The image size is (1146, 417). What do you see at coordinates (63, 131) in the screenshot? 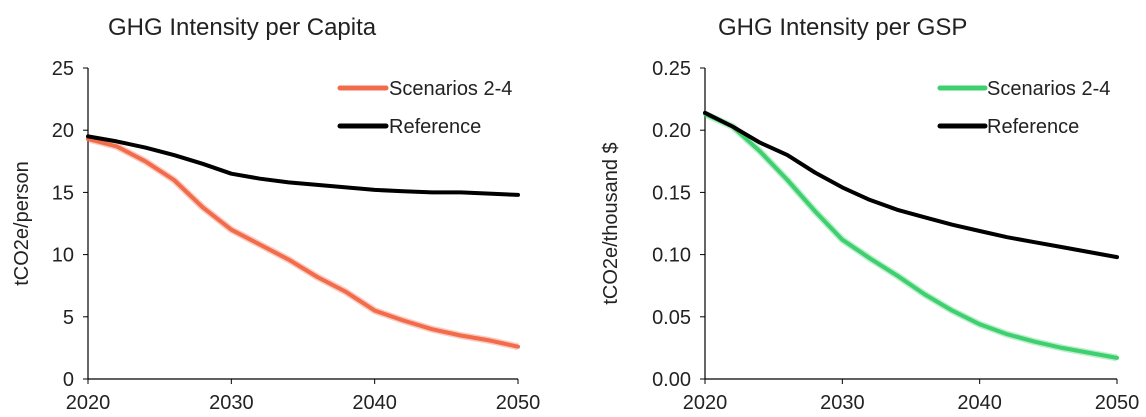
I see `y-tick-label: 20` at bounding box center [63, 131].